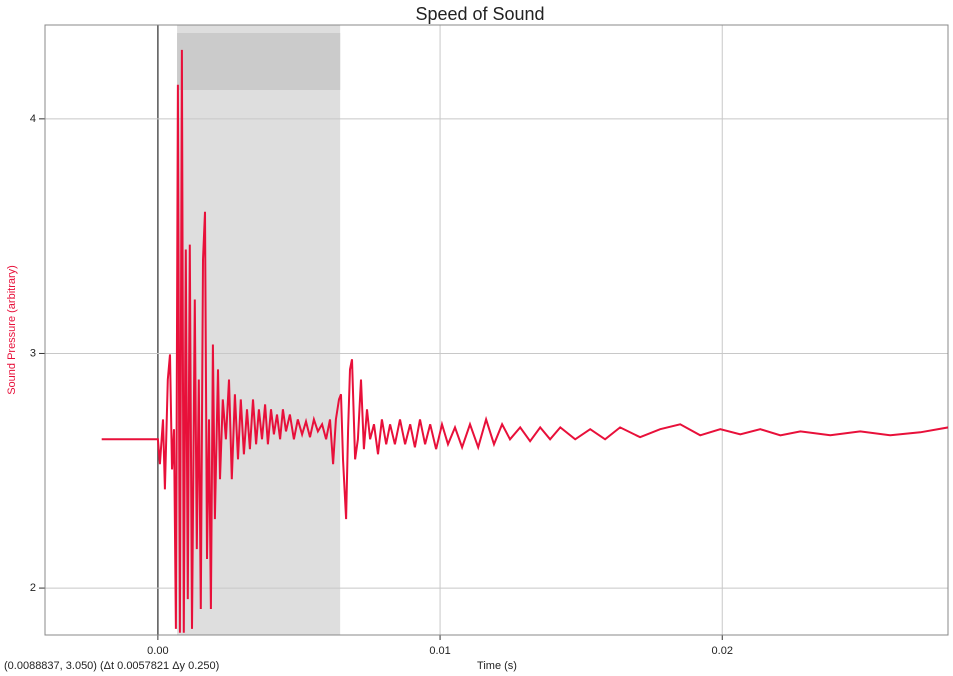 Image resolution: width=953 pixels, height=676 pixels. I want to click on y-tick-label: 4, so click(33, 119).